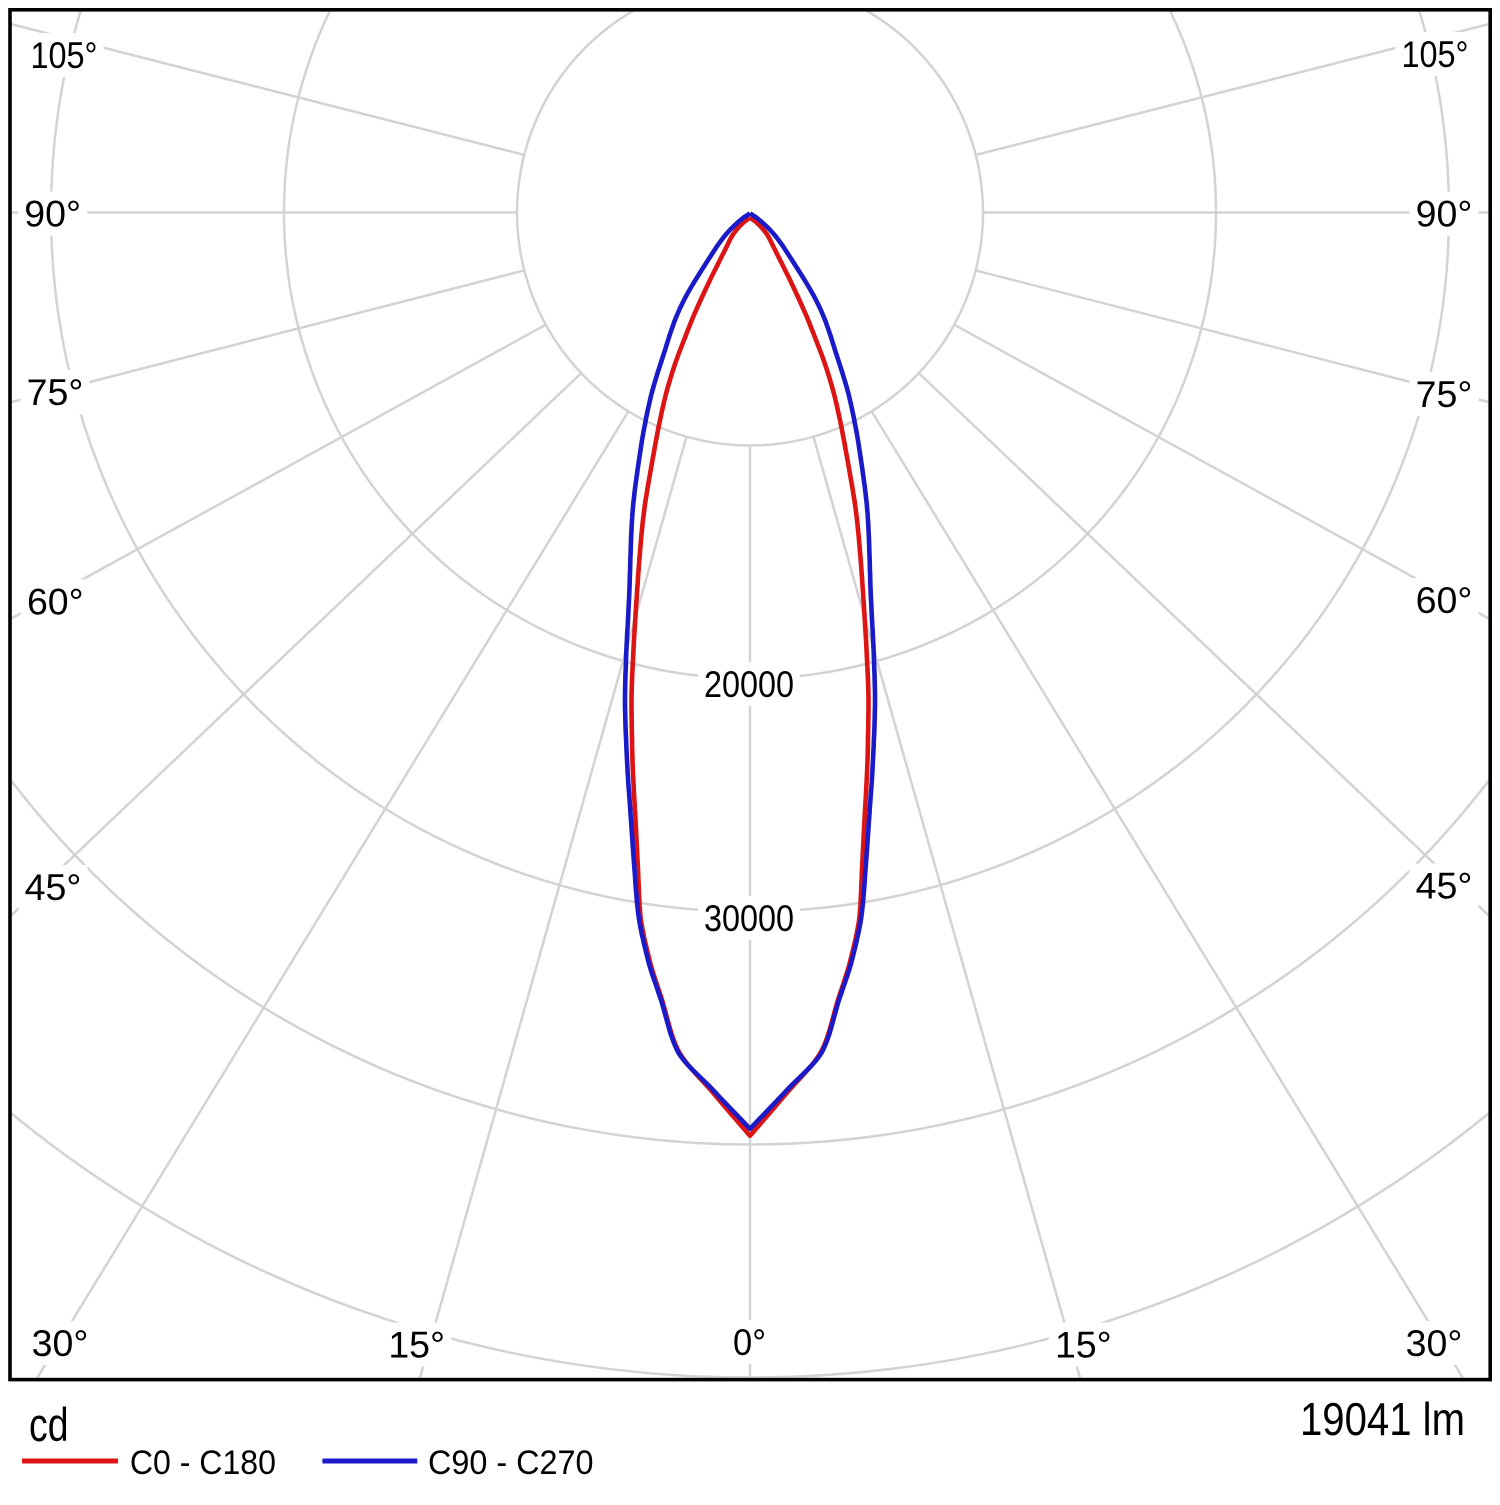 The width and height of the screenshot is (1500, 1505). What do you see at coordinates (203, 1463) in the screenshot?
I see `svg-text: C0 - C180` at bounding box center [203, 1463].